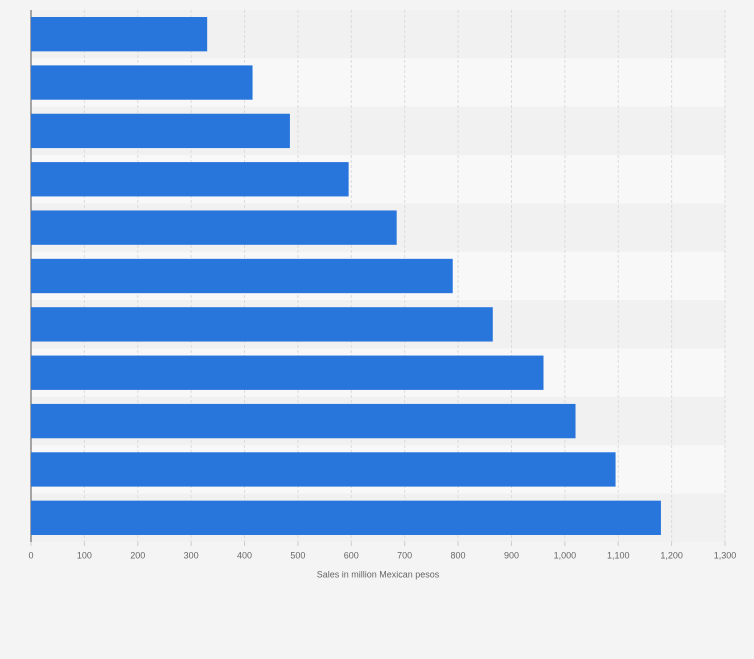  What do you see at coordinates (378, 574) in the screenshot?
I see `x-axis-title: Sales in million Mexican pesos` at bounding box center [378, 574].